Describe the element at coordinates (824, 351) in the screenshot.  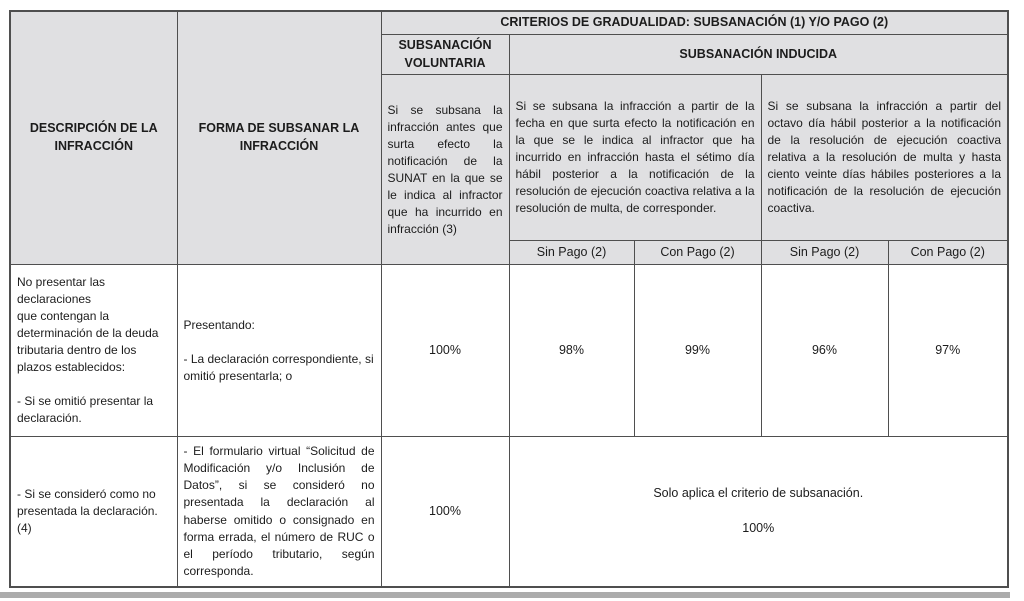
I see `row1-sin-pago-2-pct: 96%` at that location.